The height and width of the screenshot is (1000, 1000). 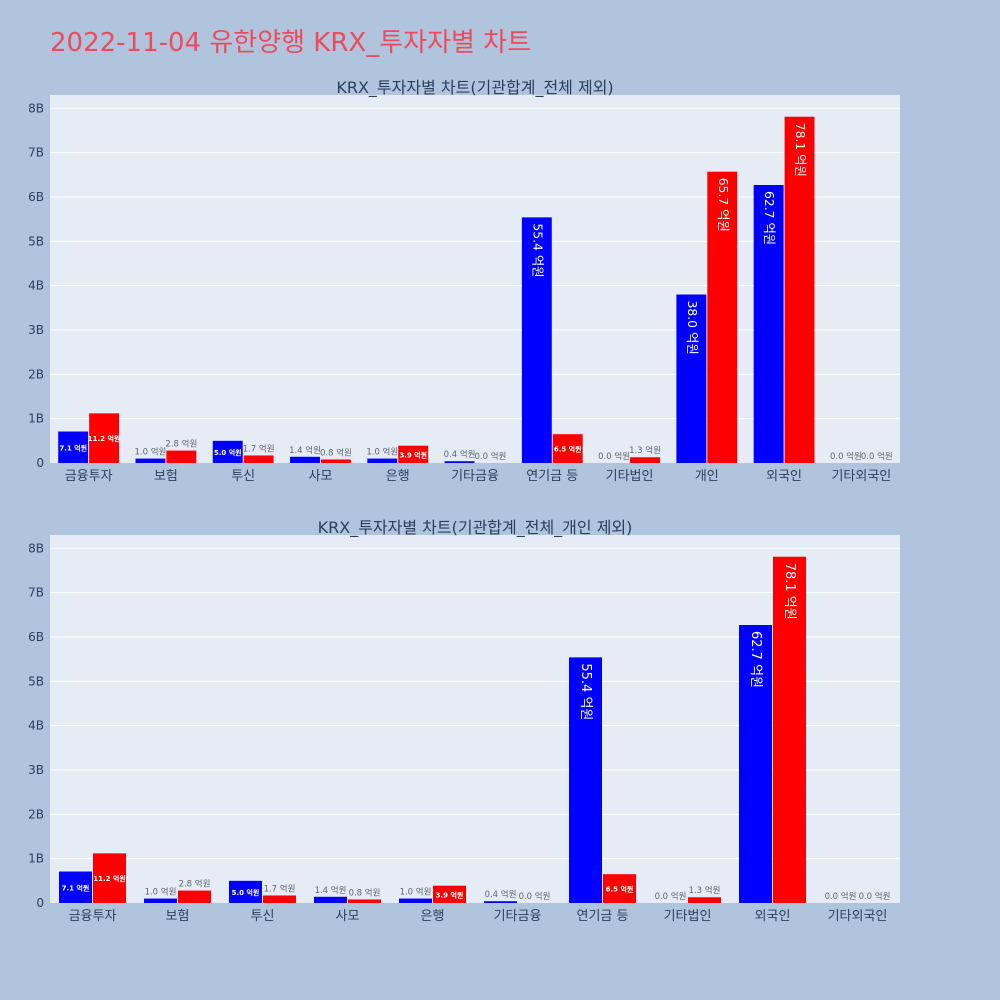 I want to click on y-tick-label: 3B, so click(x=36, y=770).